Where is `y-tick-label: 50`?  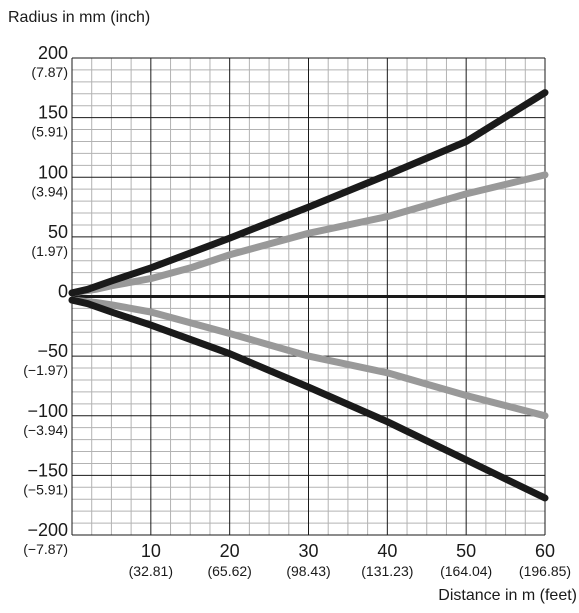
y-tick-label: 50 is located at coordinates (58, 232).